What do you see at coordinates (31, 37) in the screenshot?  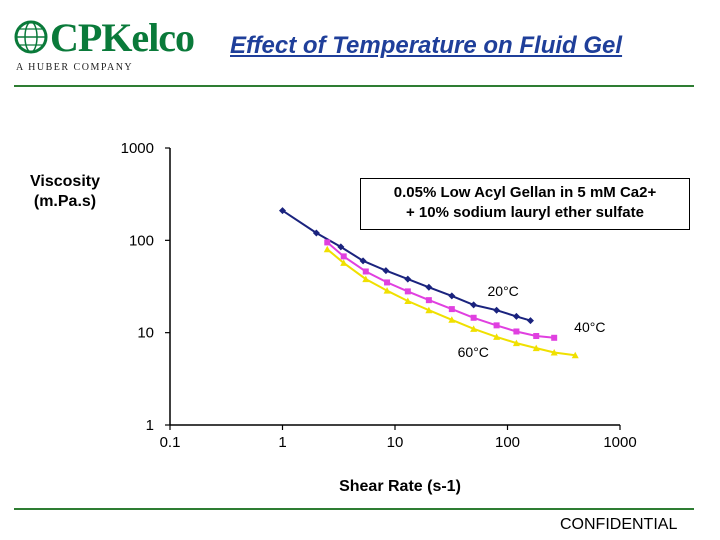 I see `globe-icon` at bounding box center [31, 37].